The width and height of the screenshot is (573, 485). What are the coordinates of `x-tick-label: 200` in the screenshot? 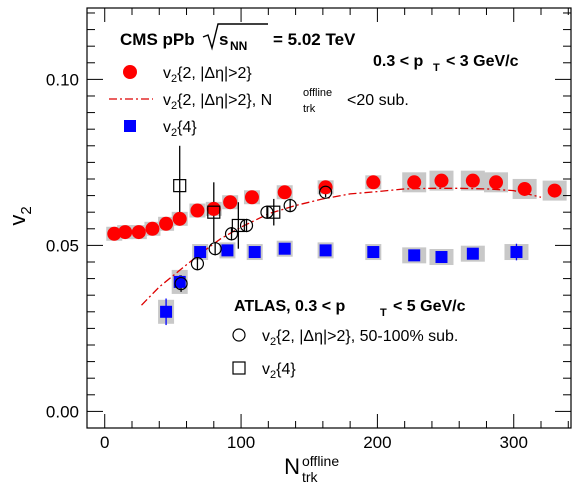 It's located at (377, 442).